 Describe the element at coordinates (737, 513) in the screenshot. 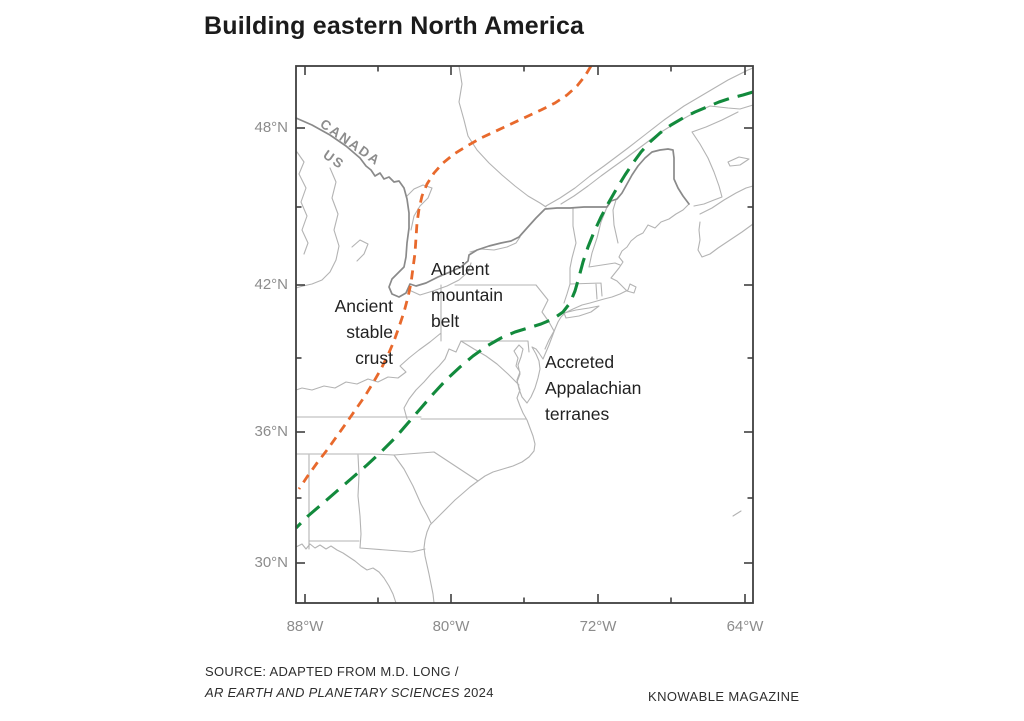

I see `bermuda` at that location.